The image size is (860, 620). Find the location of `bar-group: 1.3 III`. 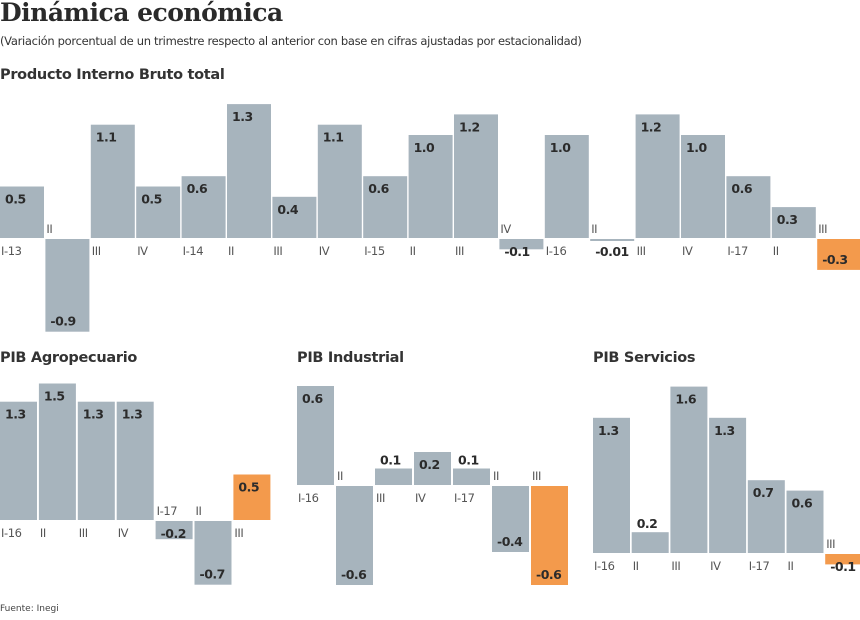

bar-group: 1.3 III is located at coordinates (96, 470).